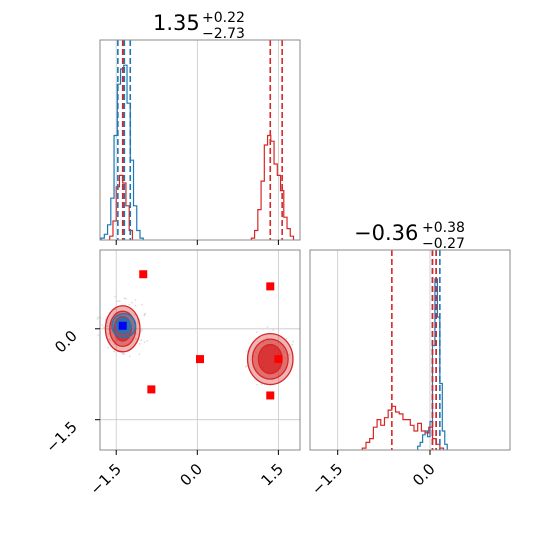 The height and width of the screenshot is (550, 550). I want to click on square-markers, so click(200, 335).